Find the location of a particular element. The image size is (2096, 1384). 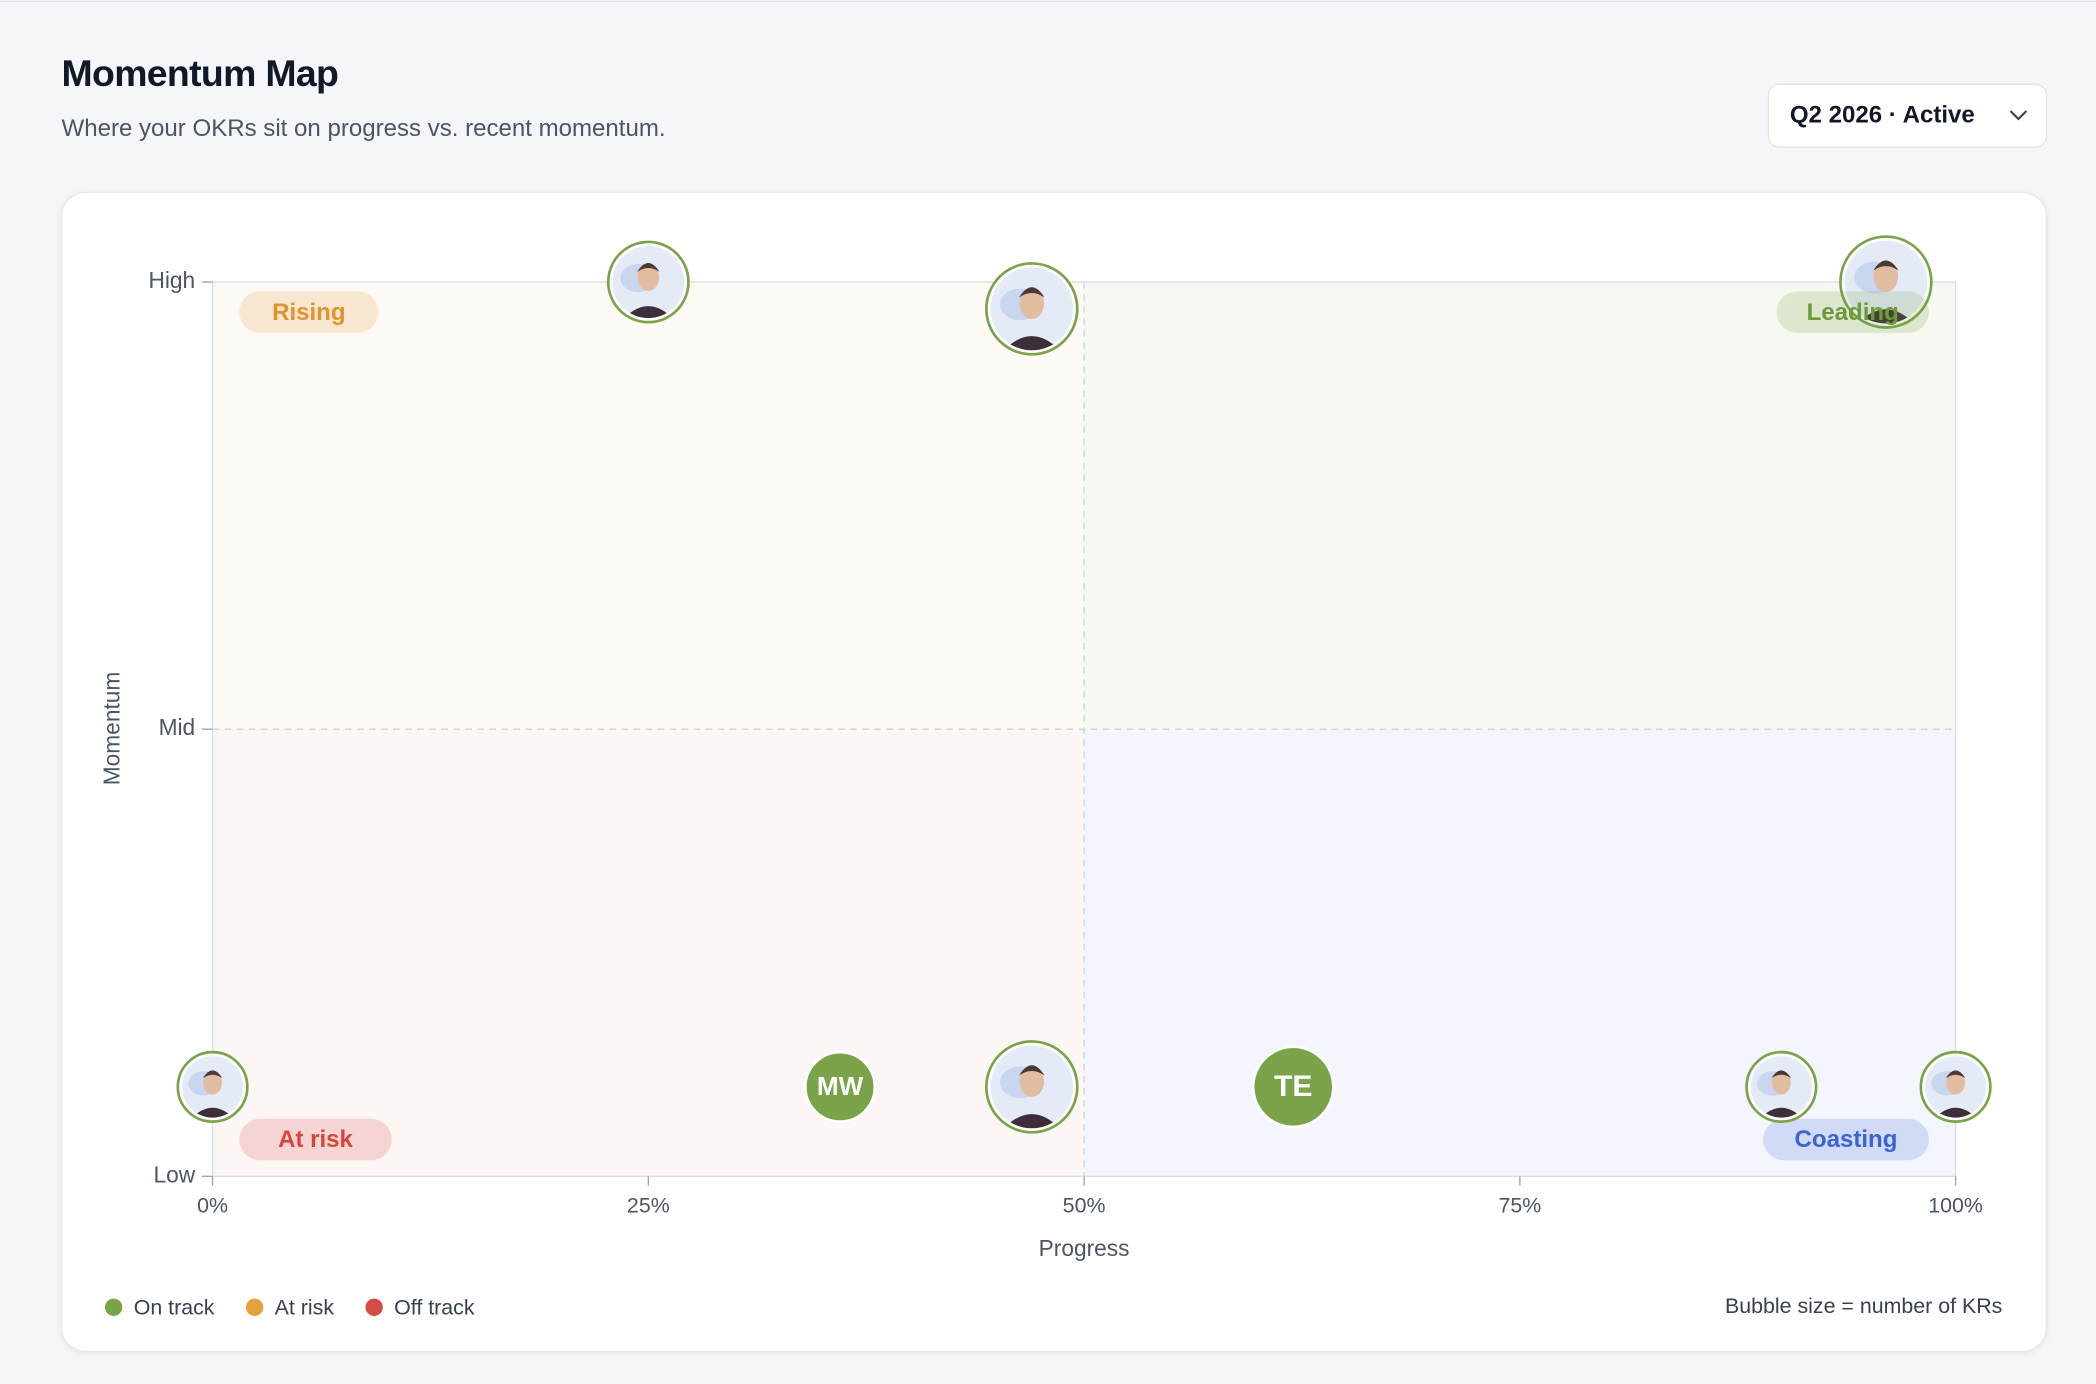

quadrant-text: Leading is located at coordinates (1853, 312).